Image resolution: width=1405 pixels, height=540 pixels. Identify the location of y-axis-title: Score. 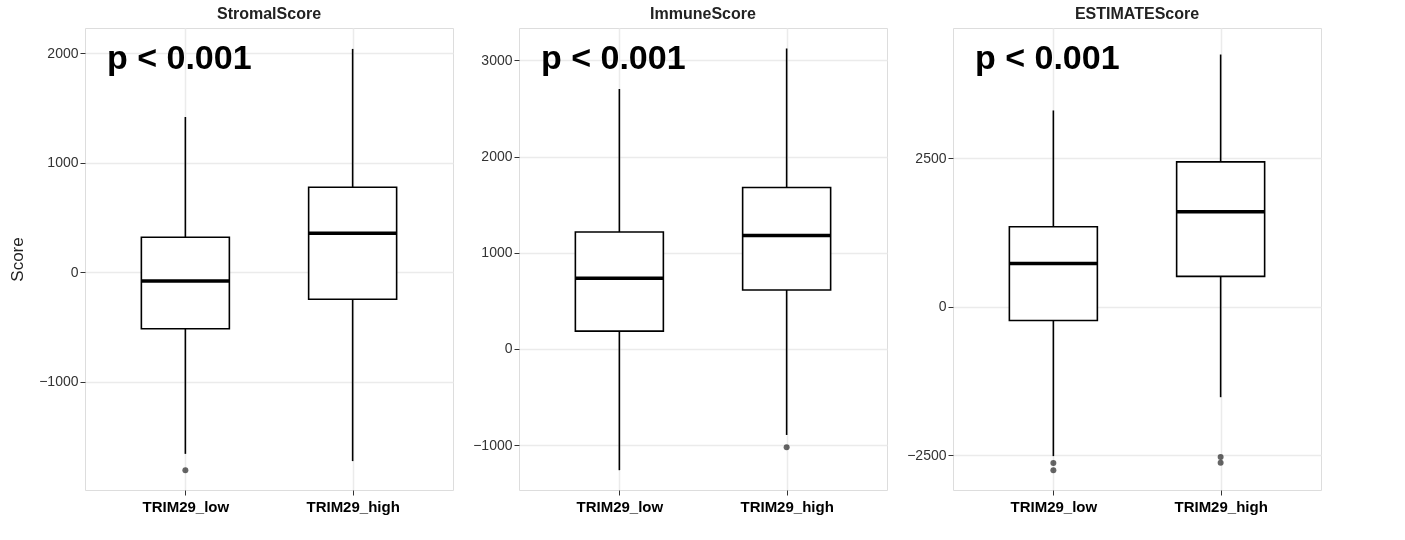
(18, 259).